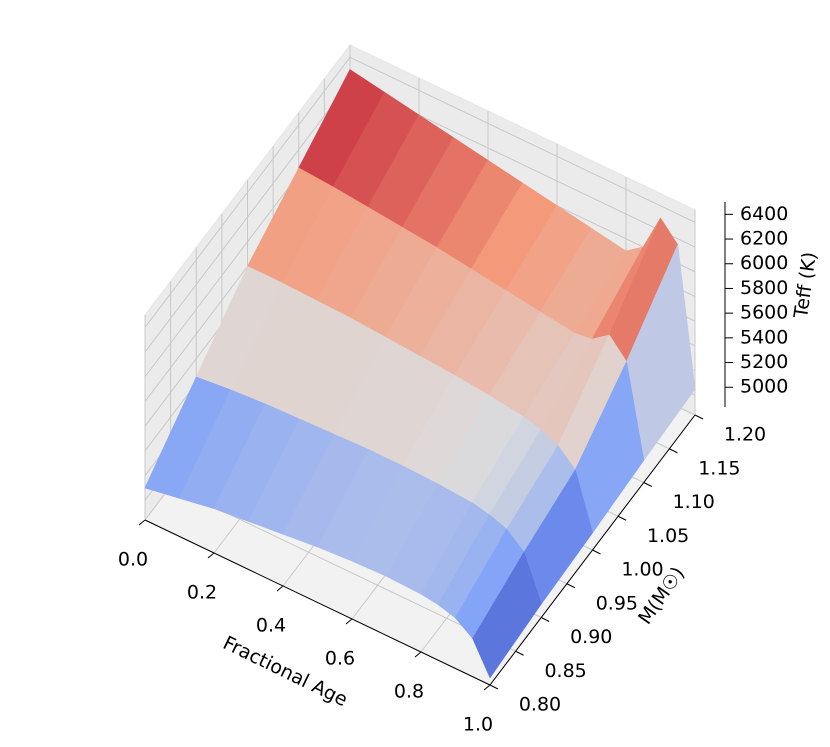 The width and height of the screenshot is (830, 747). What do you see at coordinates (668, 536) in the screenshot?
I see `y-tick-label: 1.05` at bounding box center [668, 536].